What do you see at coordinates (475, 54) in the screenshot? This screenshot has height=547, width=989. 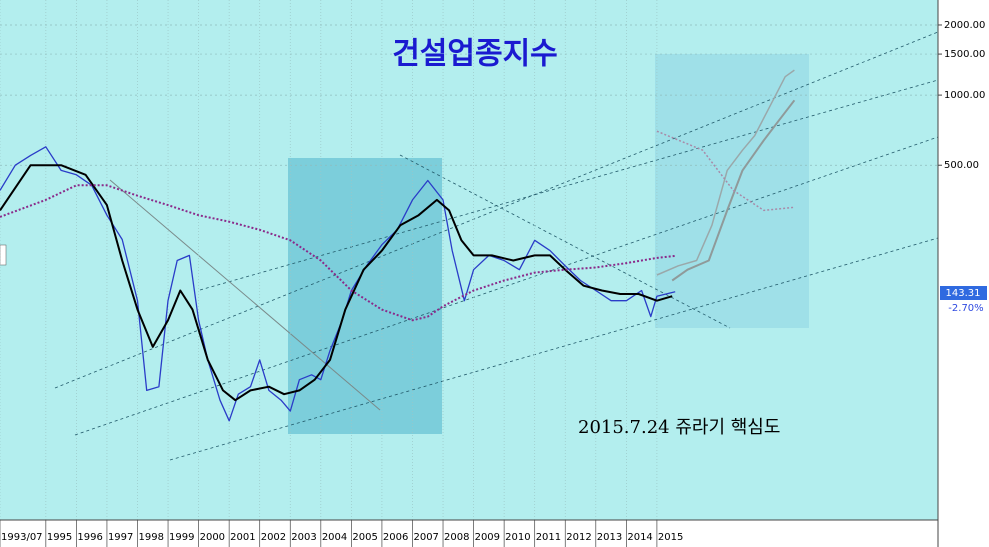 I see `chart-title: 건설업종지수` at bounding box center [475, 54].